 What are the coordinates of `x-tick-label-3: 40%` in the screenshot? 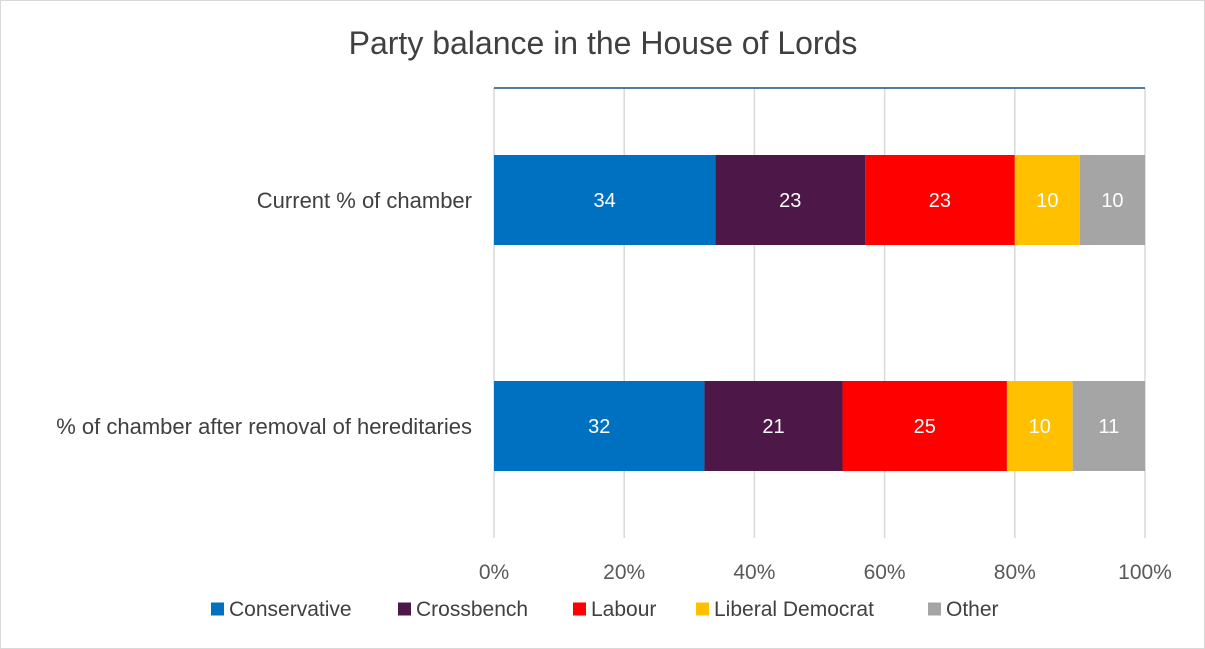 It's located at (754, 572).